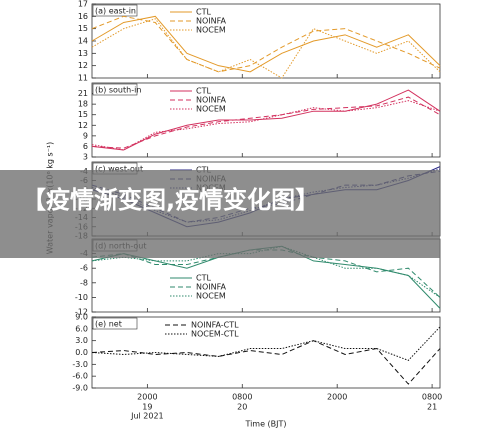 The height and width of the screenshot is (432, 500). I want to click on y-tick-label: -8, so click(84, 282).